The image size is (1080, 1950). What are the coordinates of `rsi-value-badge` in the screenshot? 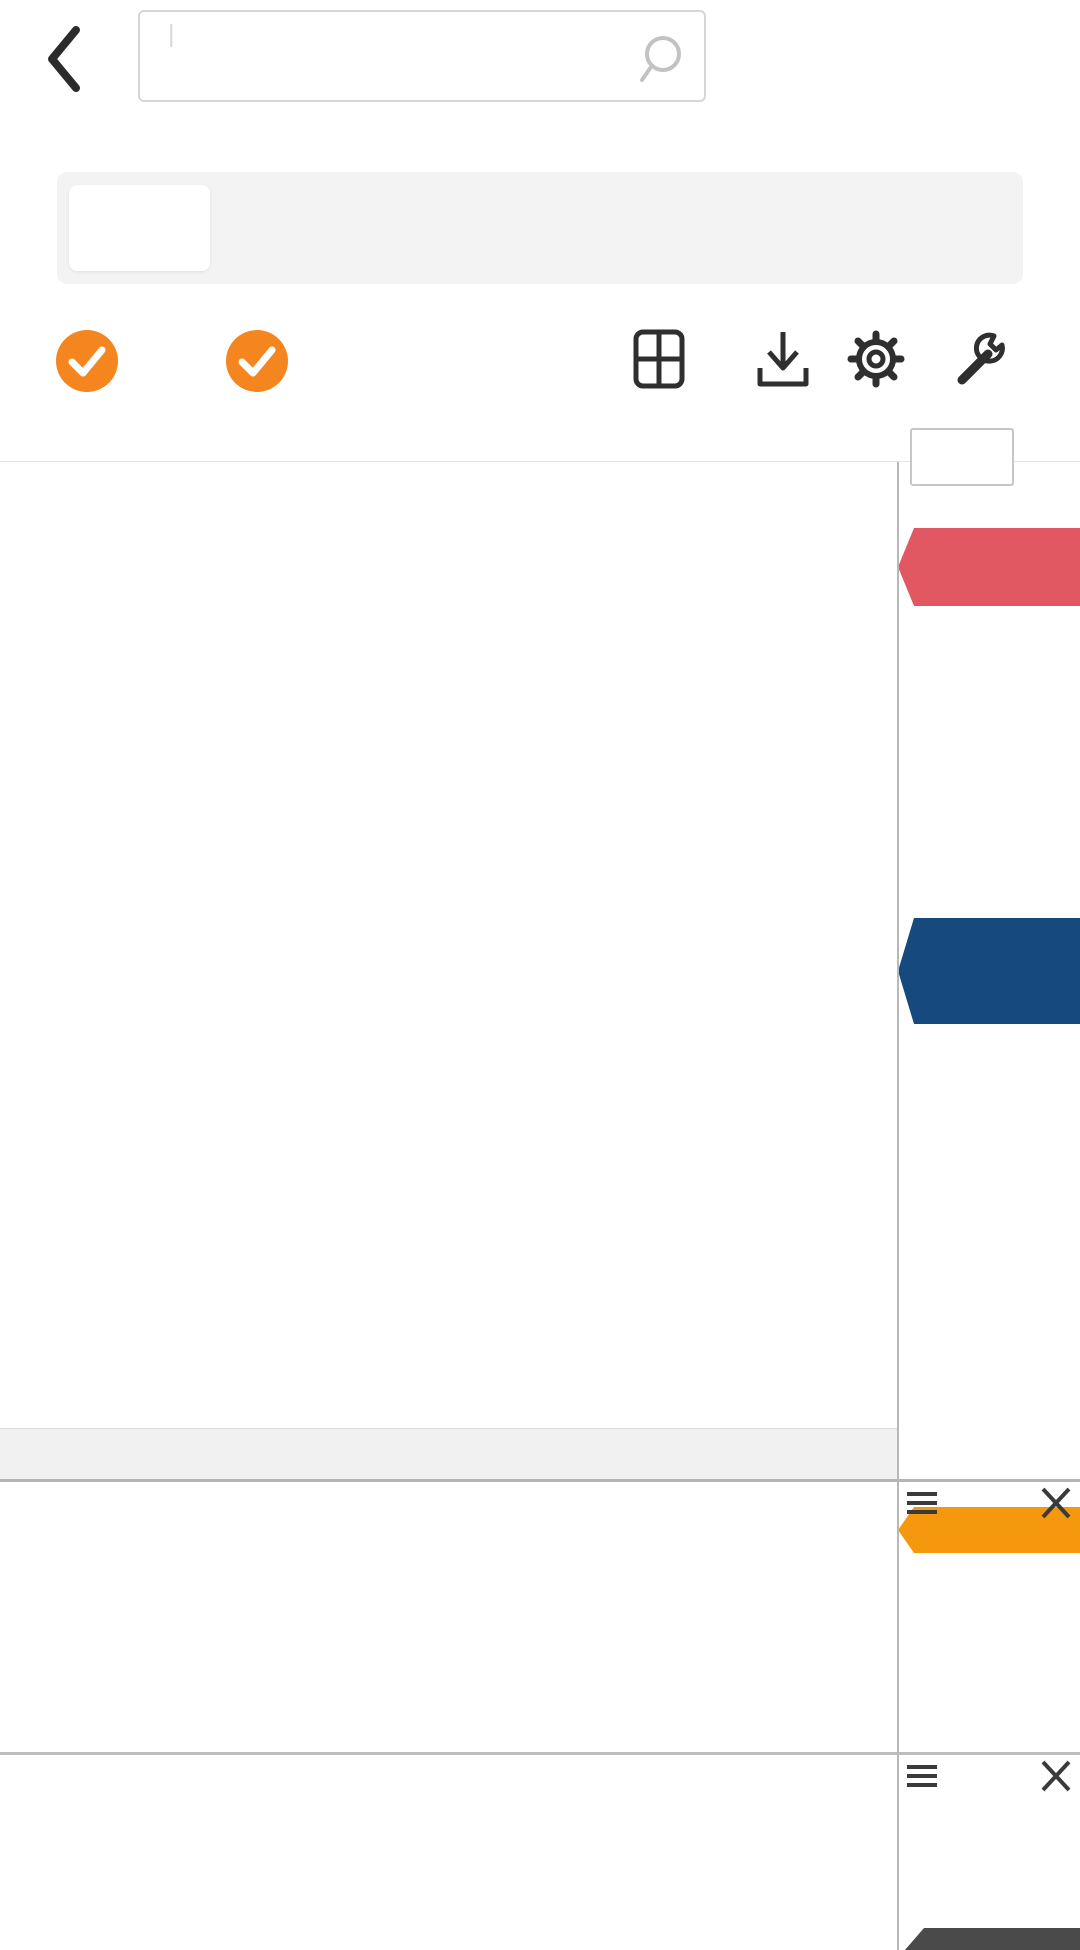 It's located at (989, 1530).